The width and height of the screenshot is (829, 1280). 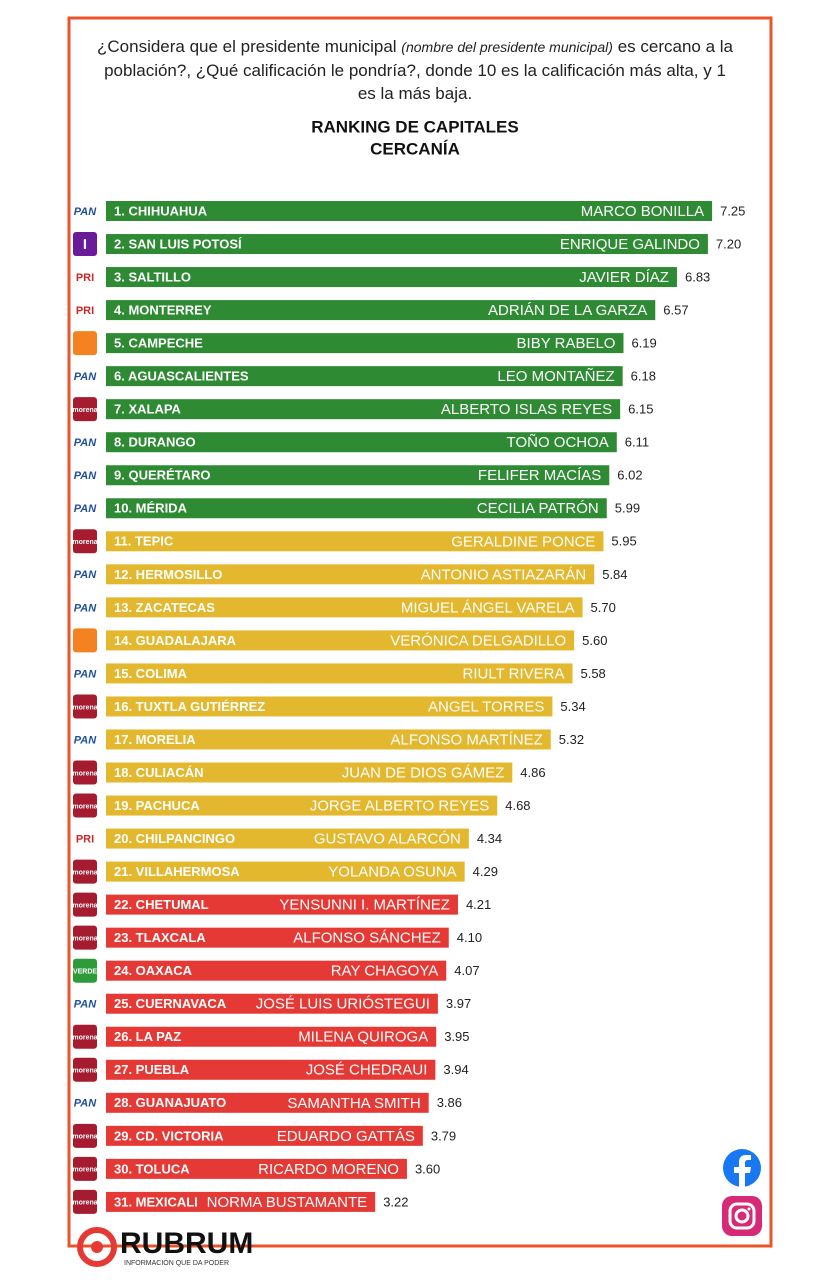 I want to click on value-label: 5.99, so click(x=627, y=508).